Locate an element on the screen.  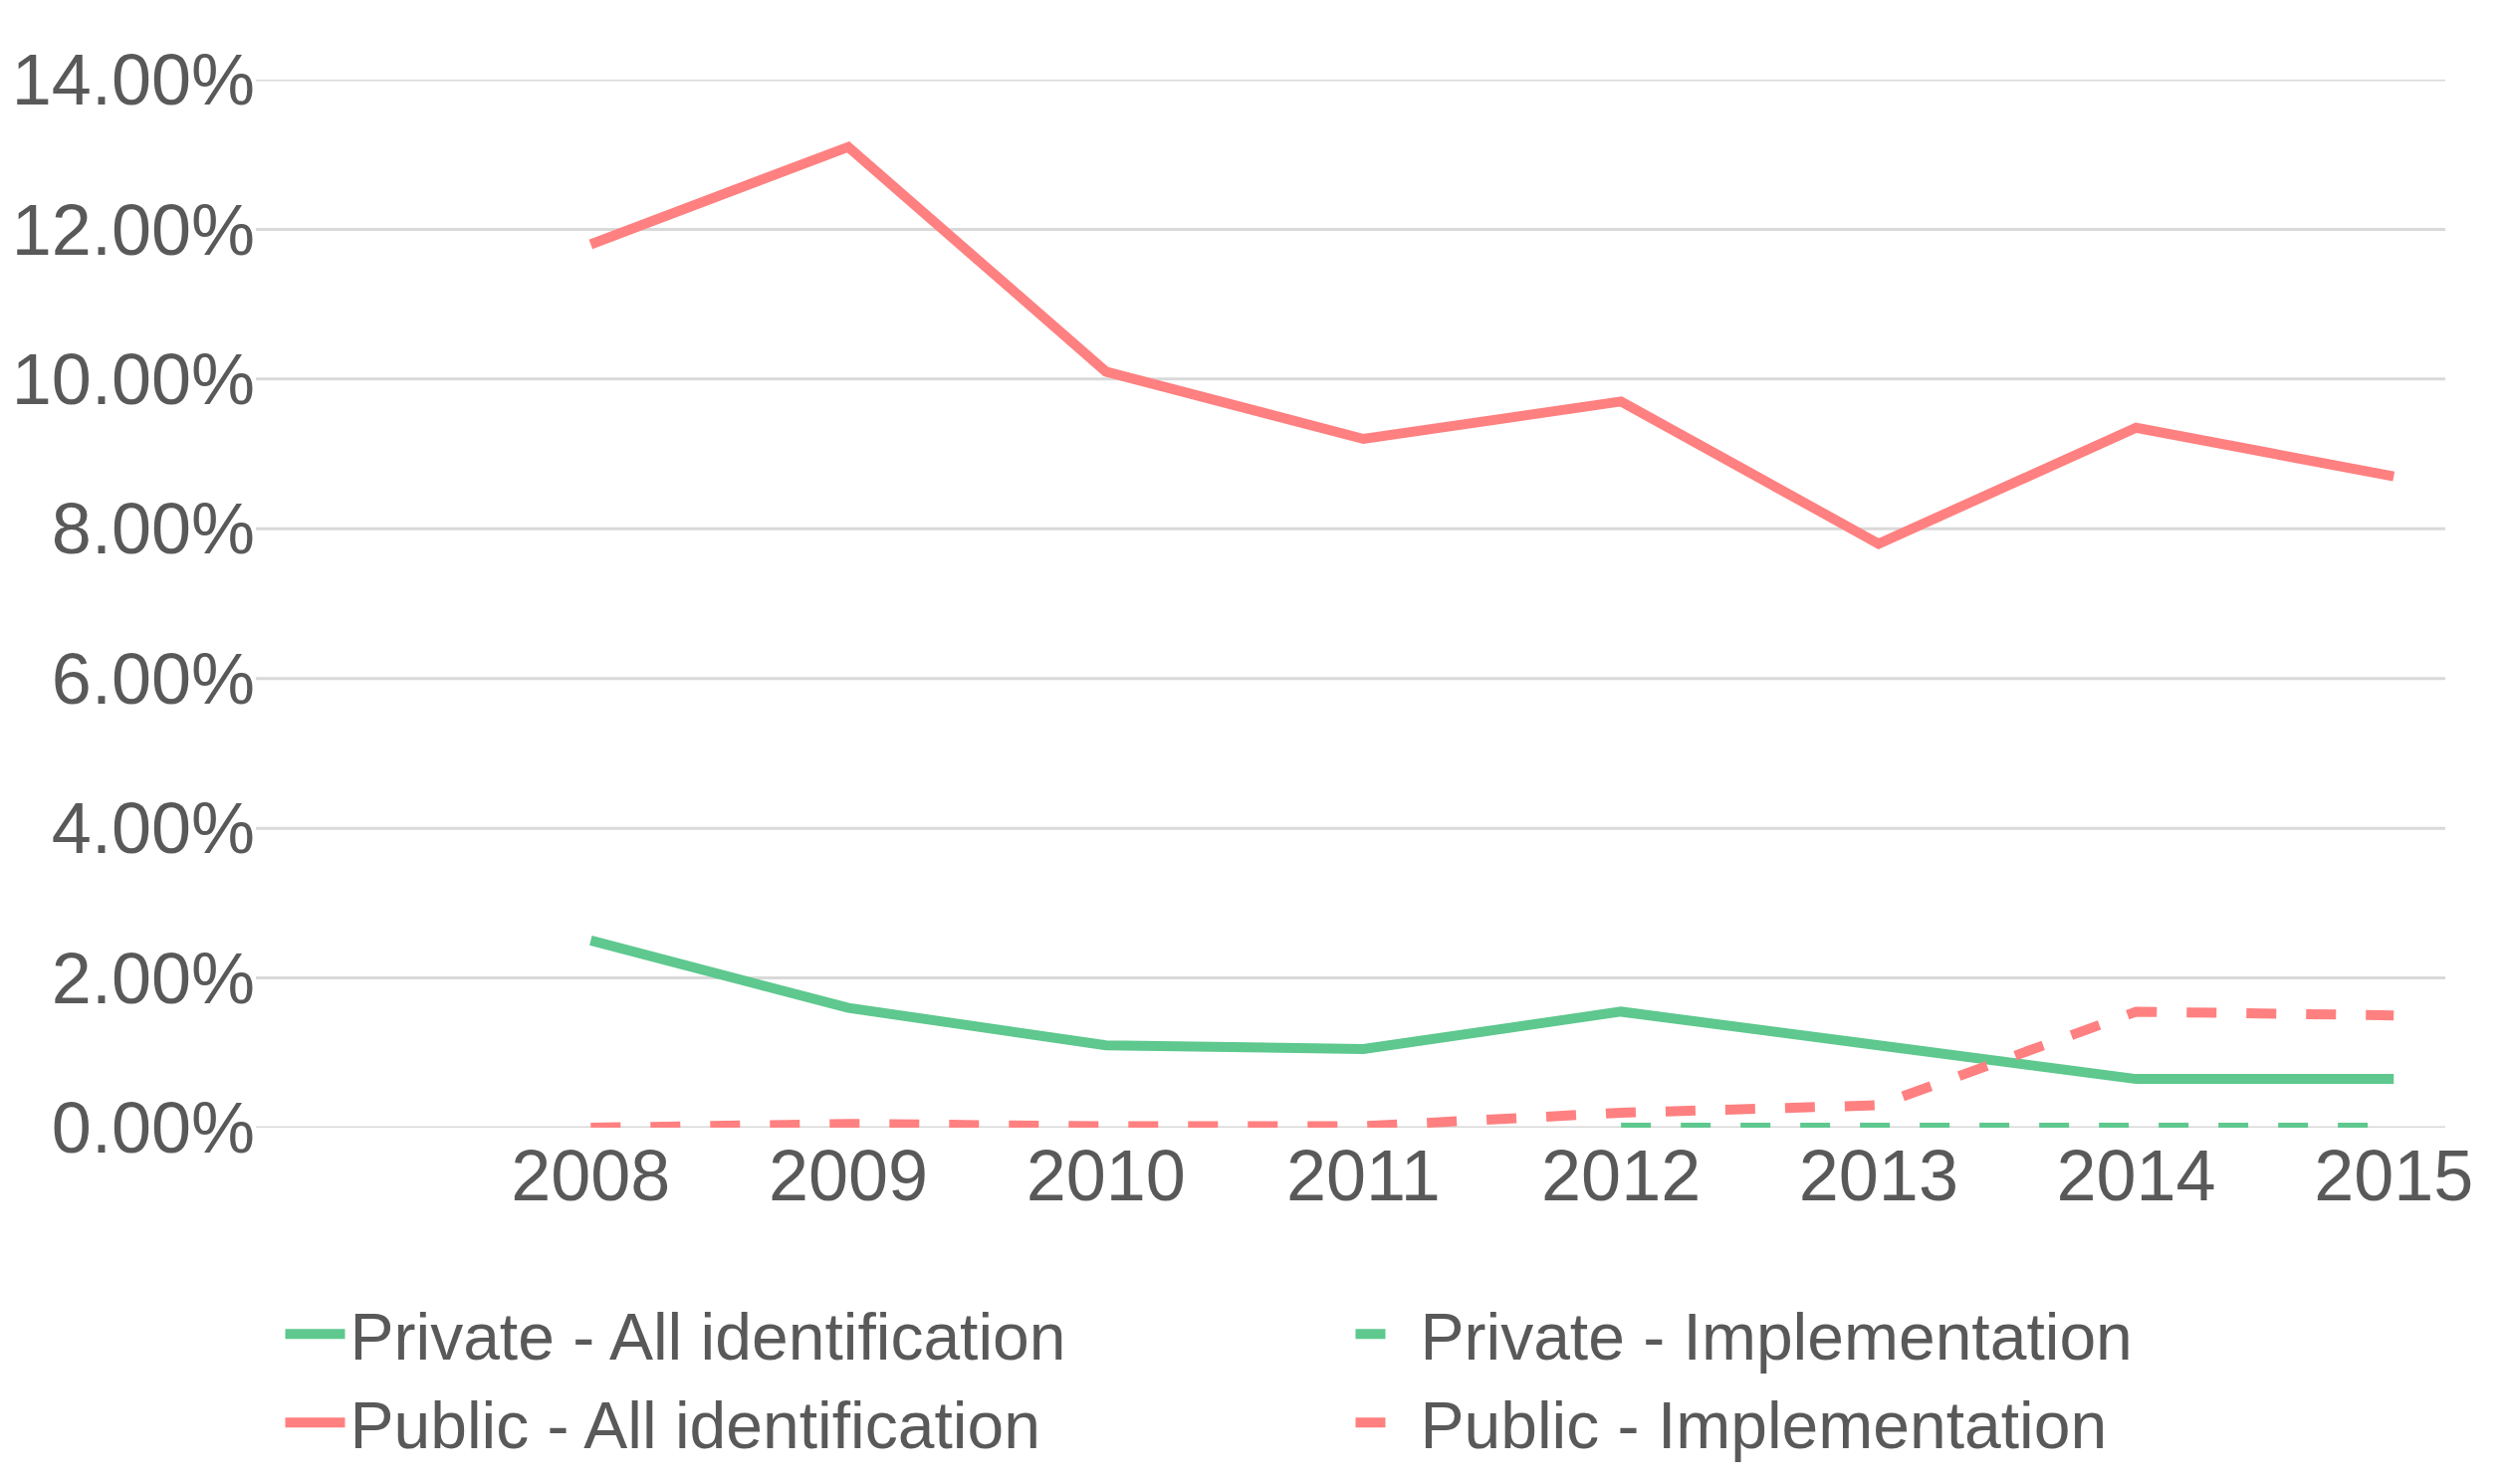
x-tick-label: 2014 is located at coordinates (2136, 1176).